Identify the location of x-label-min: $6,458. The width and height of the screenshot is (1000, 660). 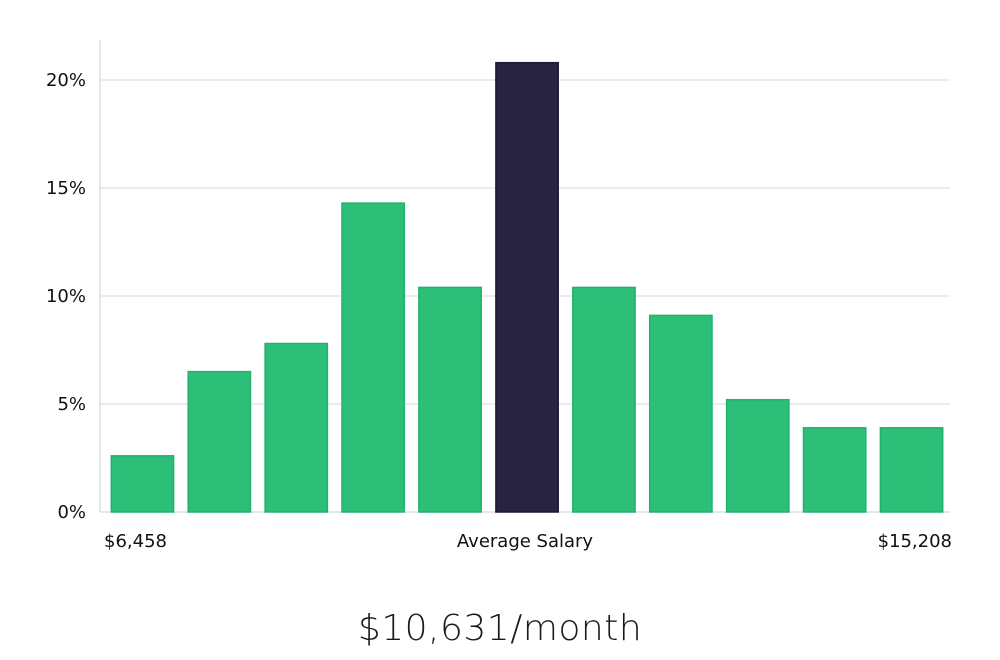
(135, 541).